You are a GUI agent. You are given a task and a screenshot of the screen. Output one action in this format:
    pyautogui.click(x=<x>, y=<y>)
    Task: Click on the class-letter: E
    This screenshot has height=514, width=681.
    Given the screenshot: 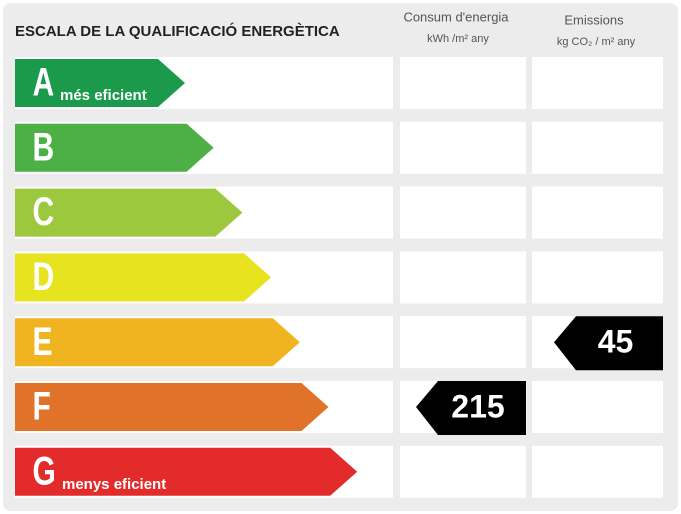 What is the action you would take?
    pyautogui.click(x=43, y=342)
    